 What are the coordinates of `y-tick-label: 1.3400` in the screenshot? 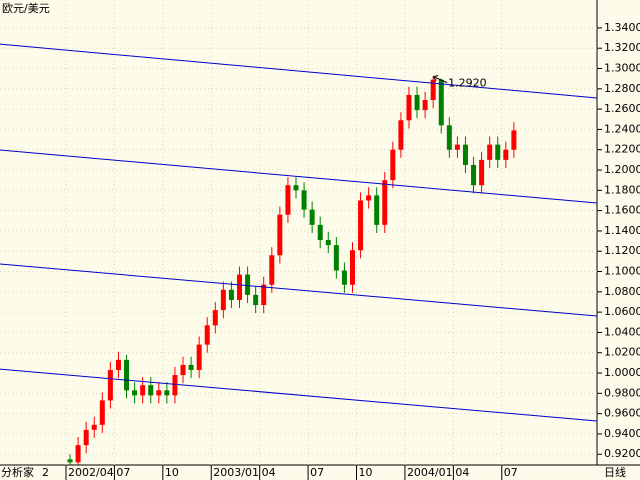 It's located at (622, 27).